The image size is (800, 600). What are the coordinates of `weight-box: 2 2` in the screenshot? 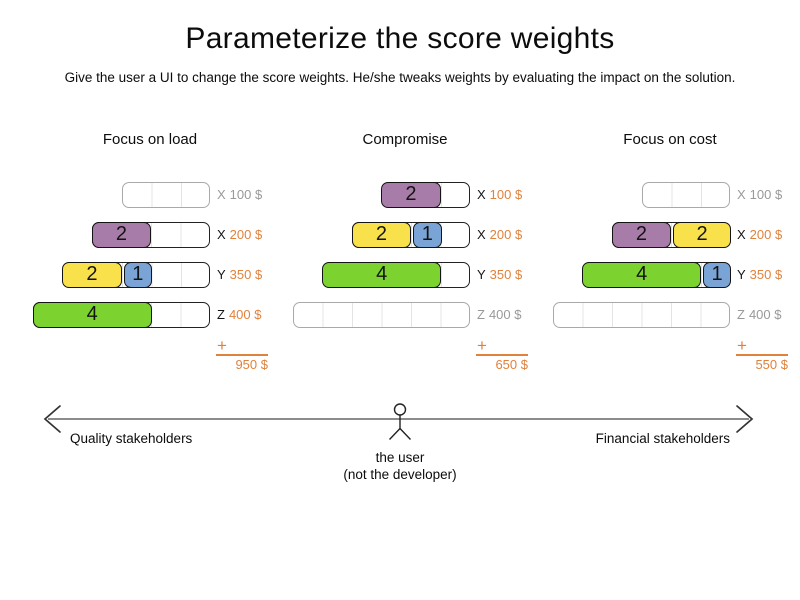 It's located at (671, 234).